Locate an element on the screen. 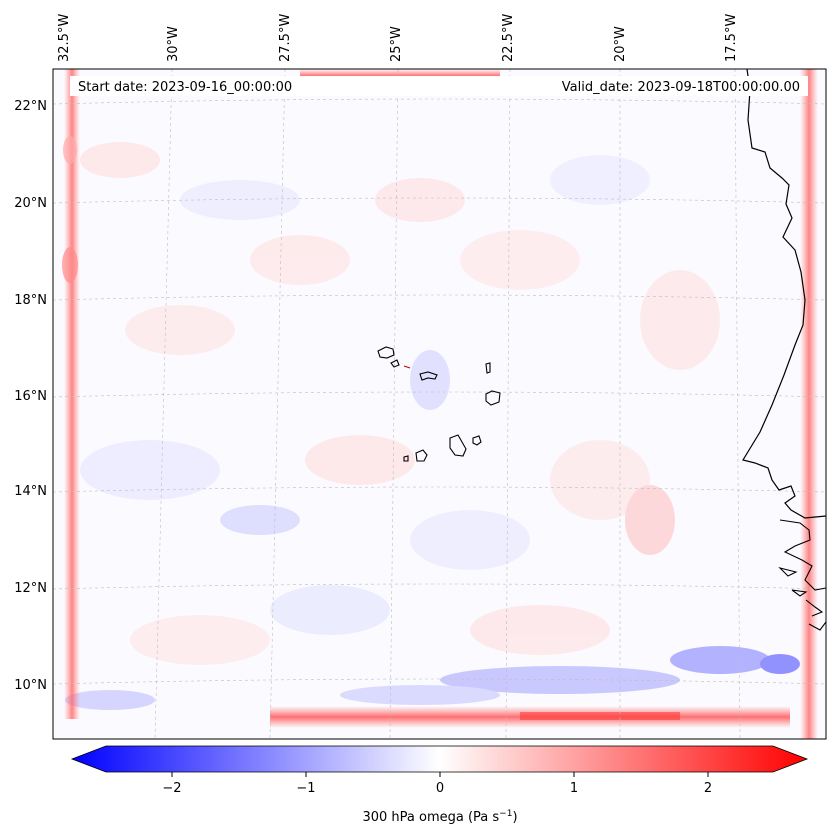 The image size is (837, 839). lat-label: 18°N is located at coordinates (30, 300).